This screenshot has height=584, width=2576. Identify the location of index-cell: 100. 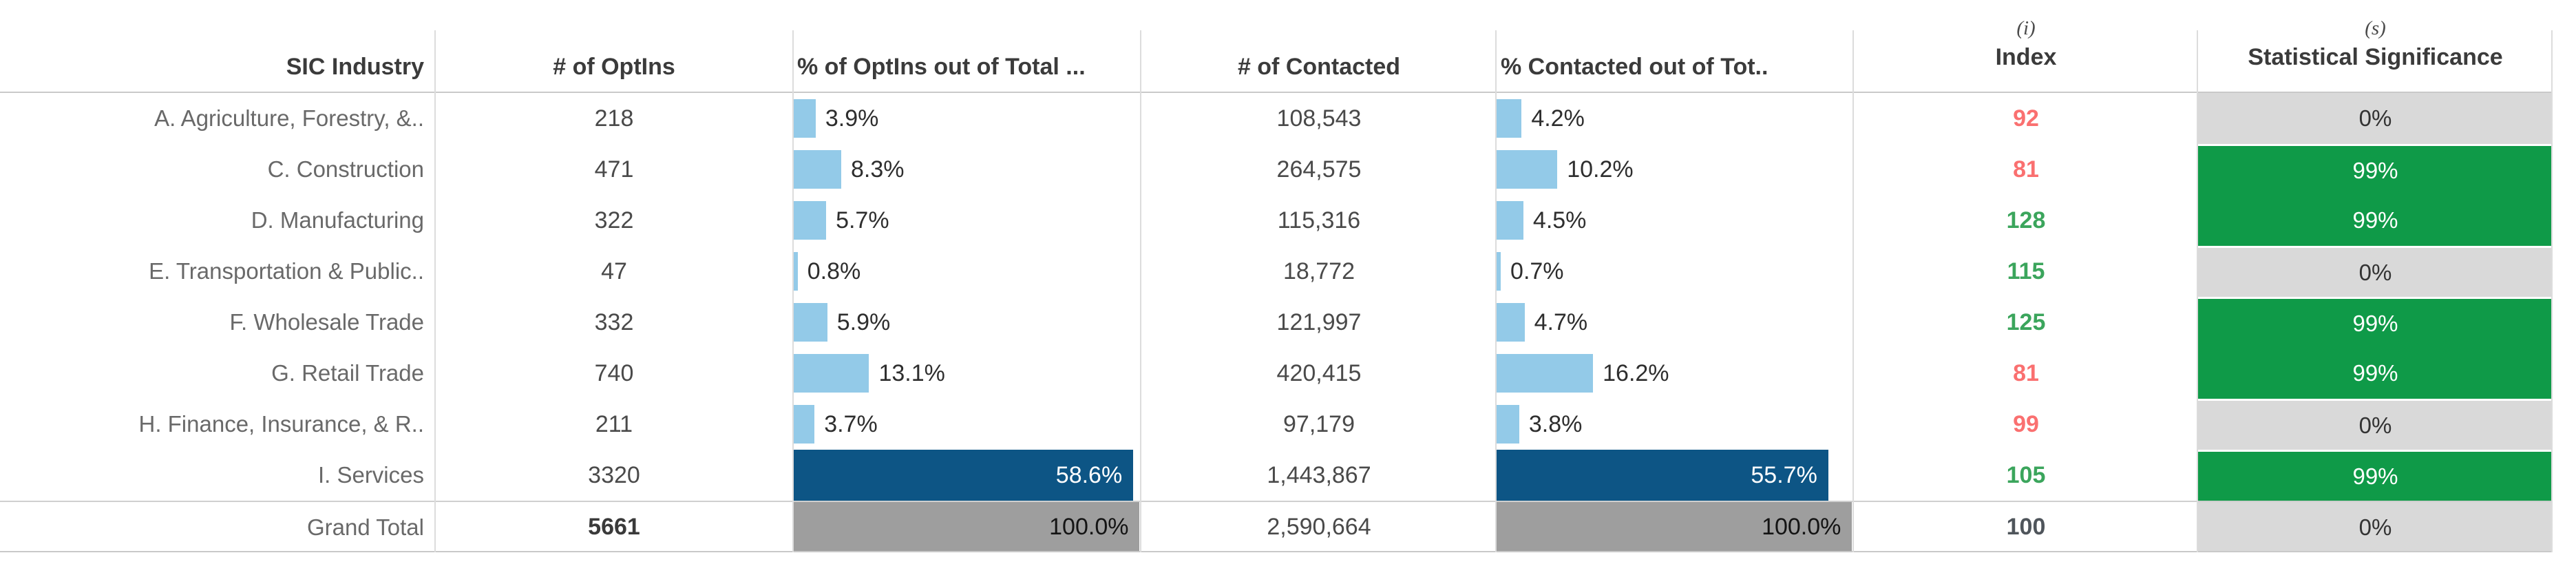
(2026, 527).